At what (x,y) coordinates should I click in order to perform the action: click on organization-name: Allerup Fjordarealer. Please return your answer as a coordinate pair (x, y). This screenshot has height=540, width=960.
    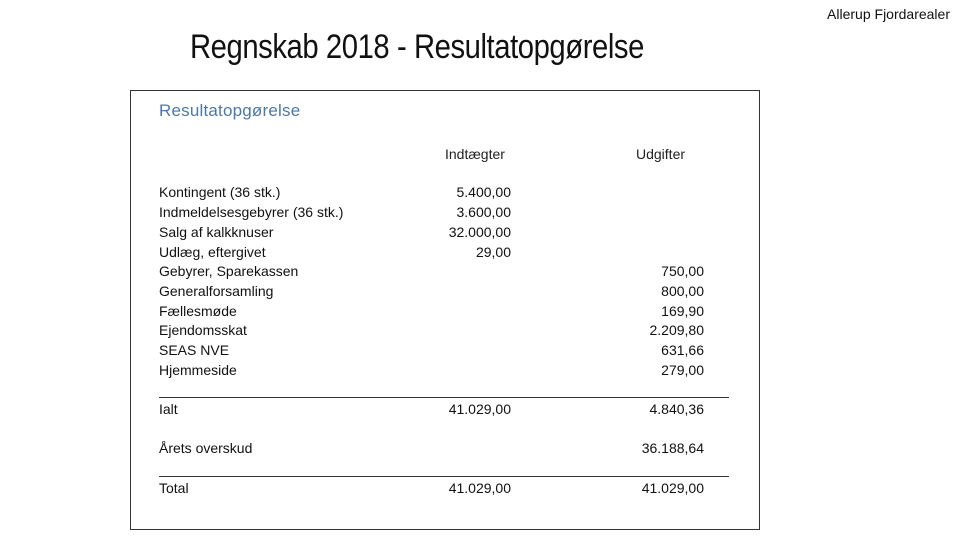
    Looking at the image, I should click on (888, 14).